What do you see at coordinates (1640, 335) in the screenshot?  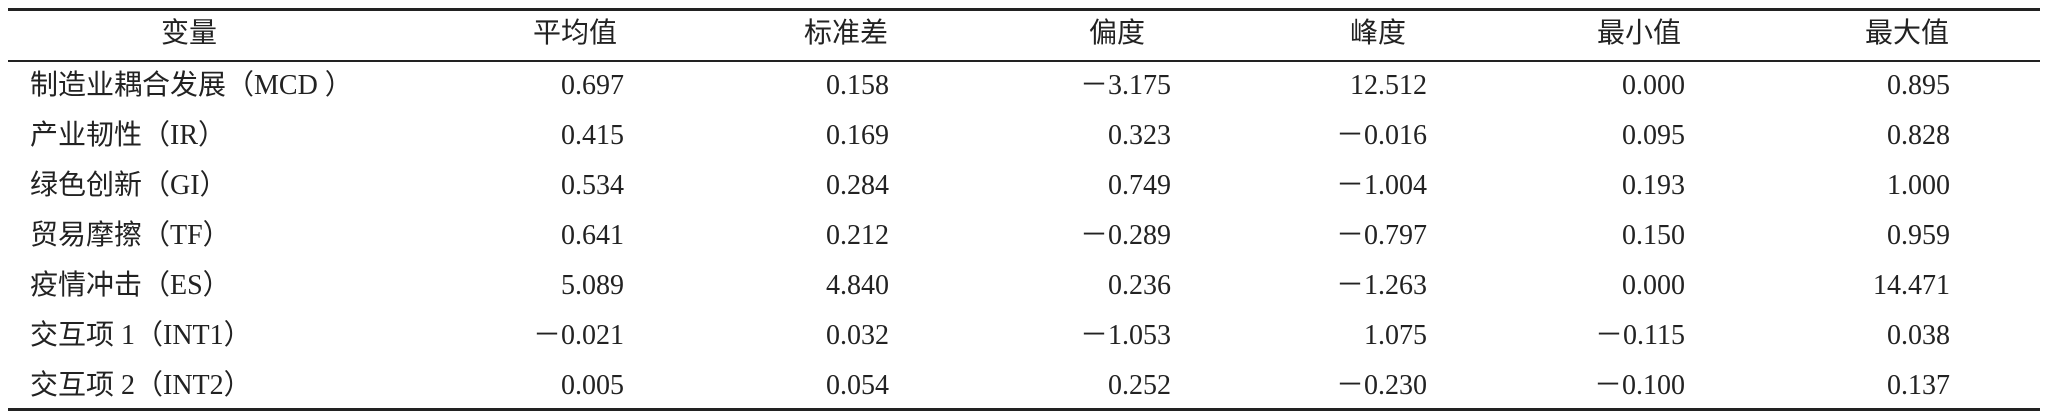 I see `value-cell: －0.115` at bounding box center [1640, 335].